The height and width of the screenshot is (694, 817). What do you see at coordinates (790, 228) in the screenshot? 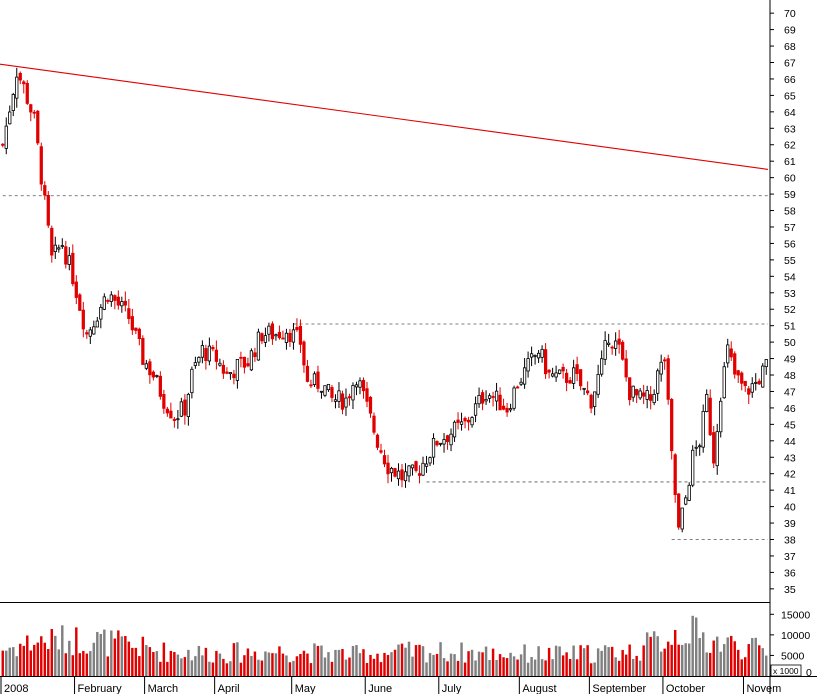
I see `price-tick-label: 57` at bounding box center [790, 228].